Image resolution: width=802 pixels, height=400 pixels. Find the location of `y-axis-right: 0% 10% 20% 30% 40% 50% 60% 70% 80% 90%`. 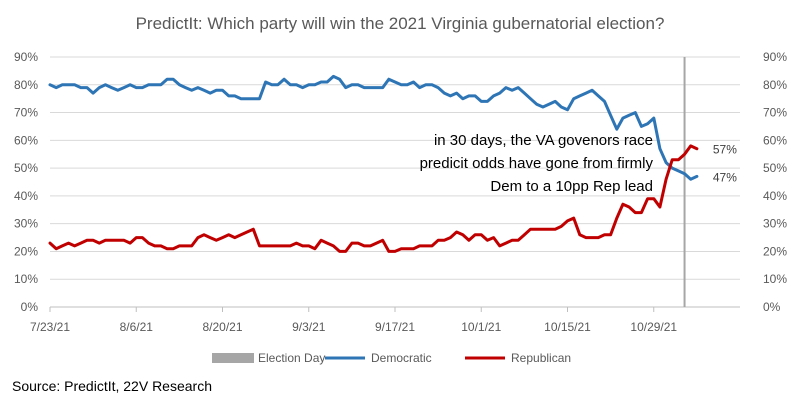

y-axis-right: 0% 10% 20% 30% 40% 50% 60% 70% 80% 90% is located at coordinates (775, 182).